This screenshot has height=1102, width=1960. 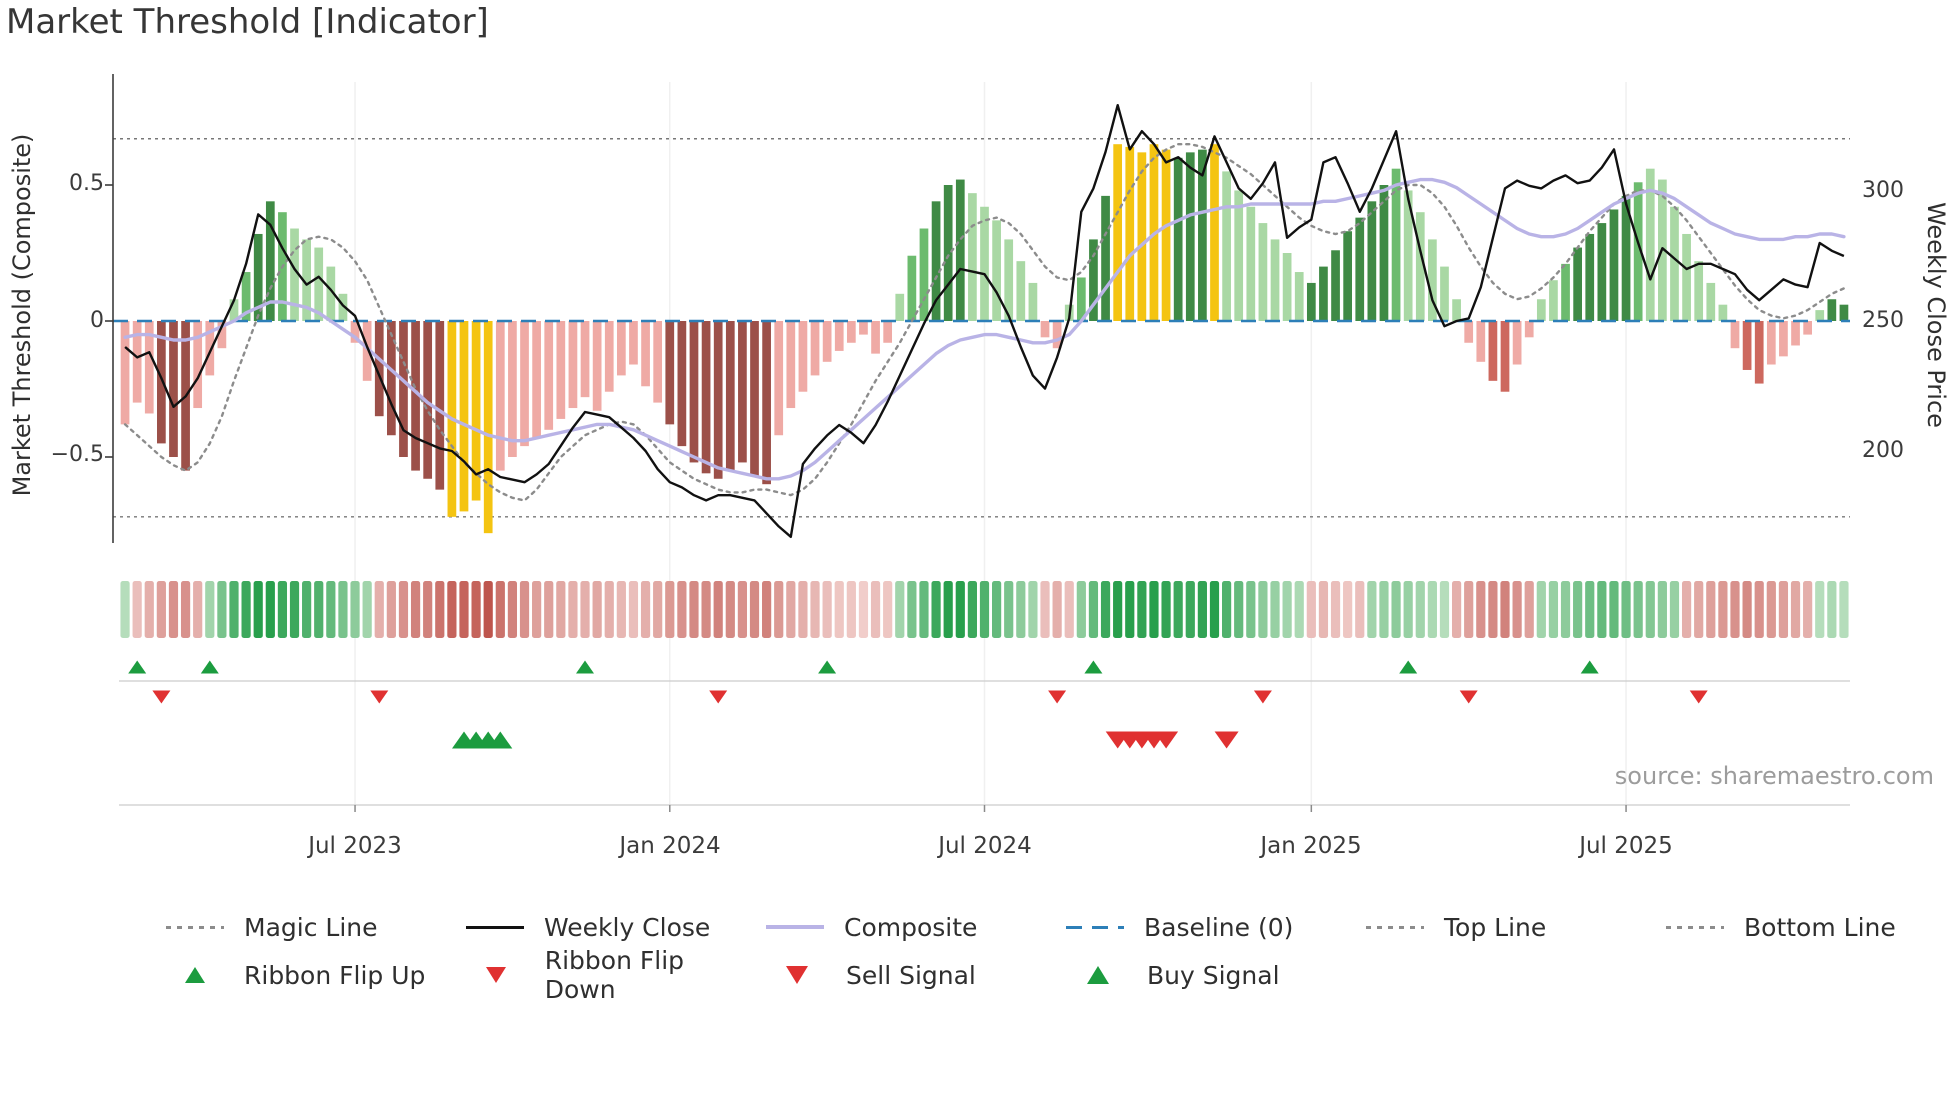 I want to click on legend-item-magic-line: Magic Line, so click(x=310, y=927).